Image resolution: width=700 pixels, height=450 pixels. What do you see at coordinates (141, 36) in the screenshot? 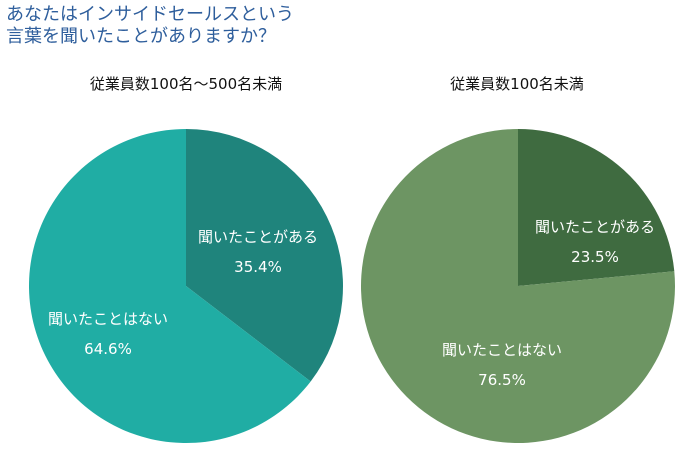
I see `chart-title-line-2: 言葉を聞いたことがありますか？` at bounding box center [141, 36].